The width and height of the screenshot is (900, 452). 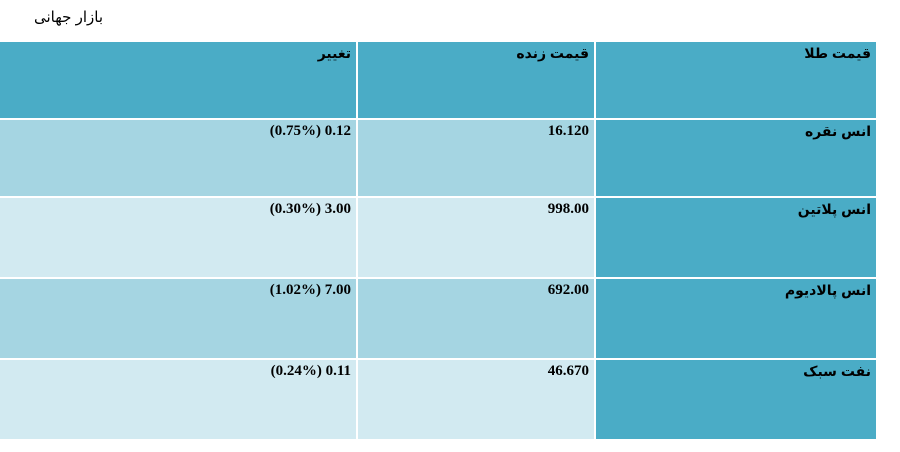 I want to click on table-row-change: (0.24%) 0.11, so click(x=178, y=399).